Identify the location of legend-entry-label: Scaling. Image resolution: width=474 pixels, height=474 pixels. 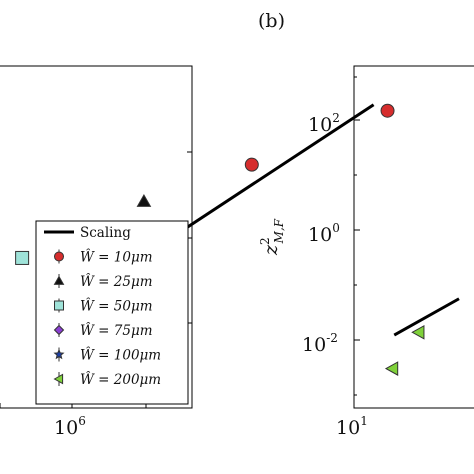
(105, 233).